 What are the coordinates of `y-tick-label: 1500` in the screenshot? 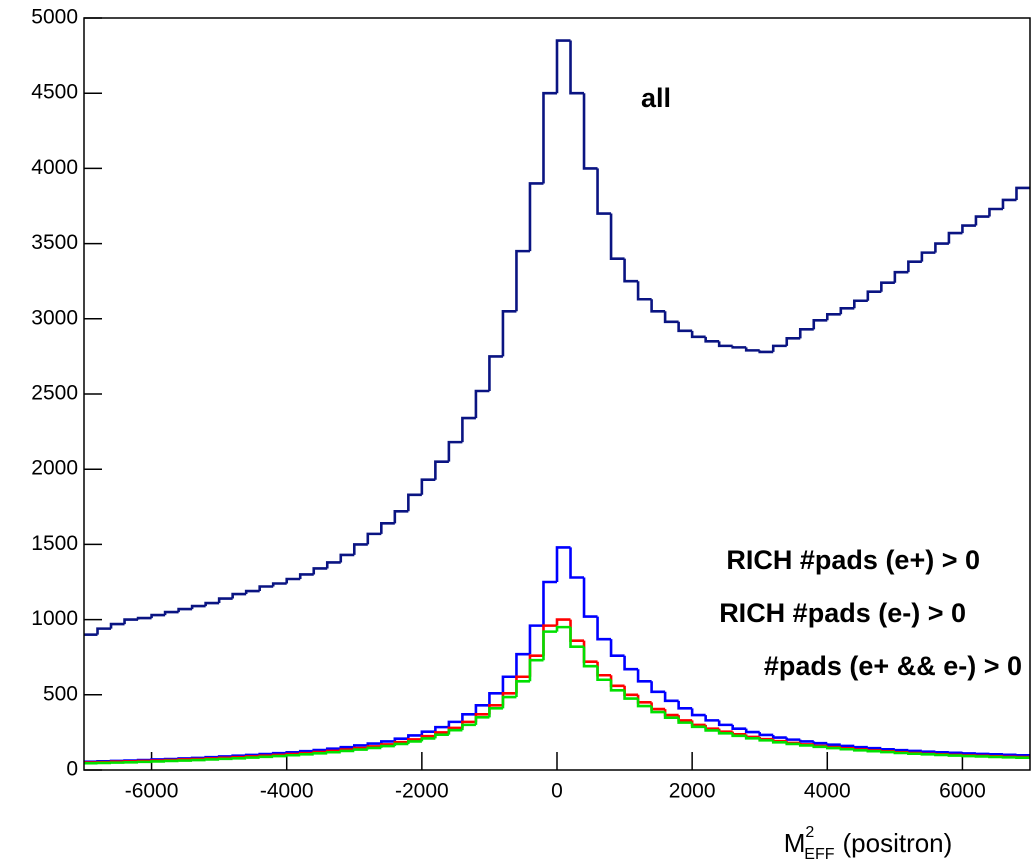 It's located at (54, 543).